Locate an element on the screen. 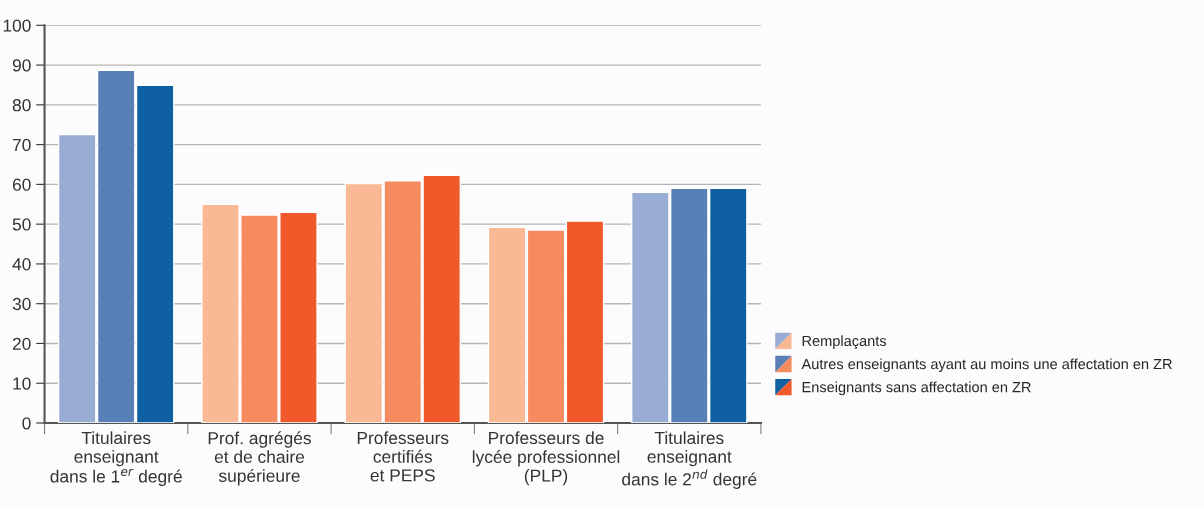 Image resolution: width=1204 pixels, height=506 pixels. y-tick-label: 0 is located at coordinates (26, 423).